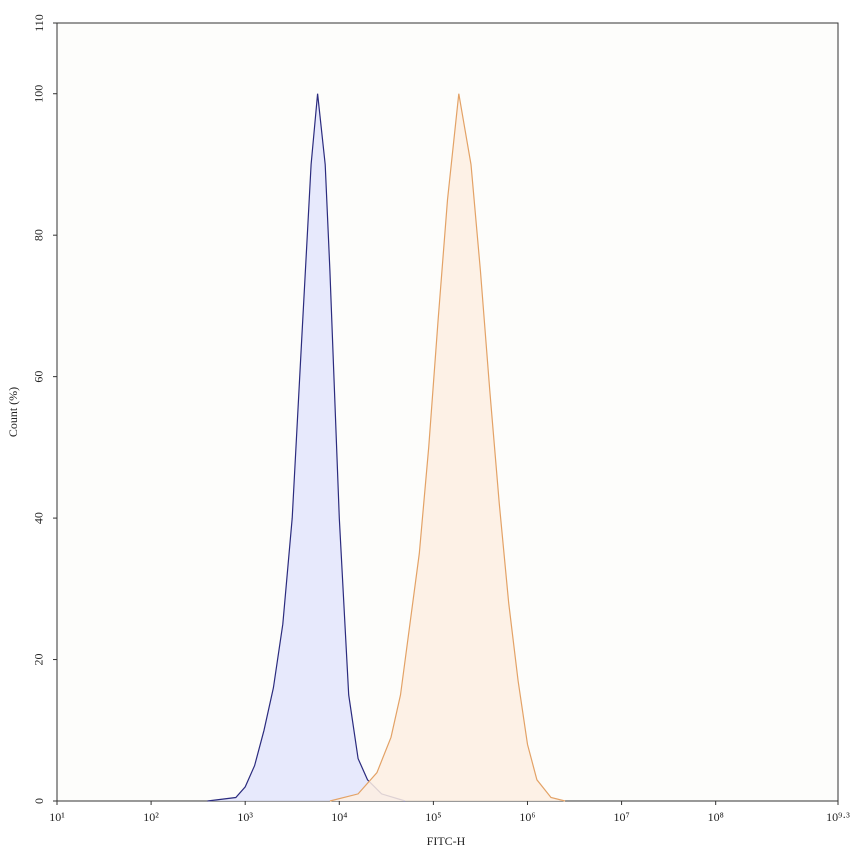 The height and width of the screenshot is (856, 853). I want to click on y-tick-label: 80, so click(39, 235).